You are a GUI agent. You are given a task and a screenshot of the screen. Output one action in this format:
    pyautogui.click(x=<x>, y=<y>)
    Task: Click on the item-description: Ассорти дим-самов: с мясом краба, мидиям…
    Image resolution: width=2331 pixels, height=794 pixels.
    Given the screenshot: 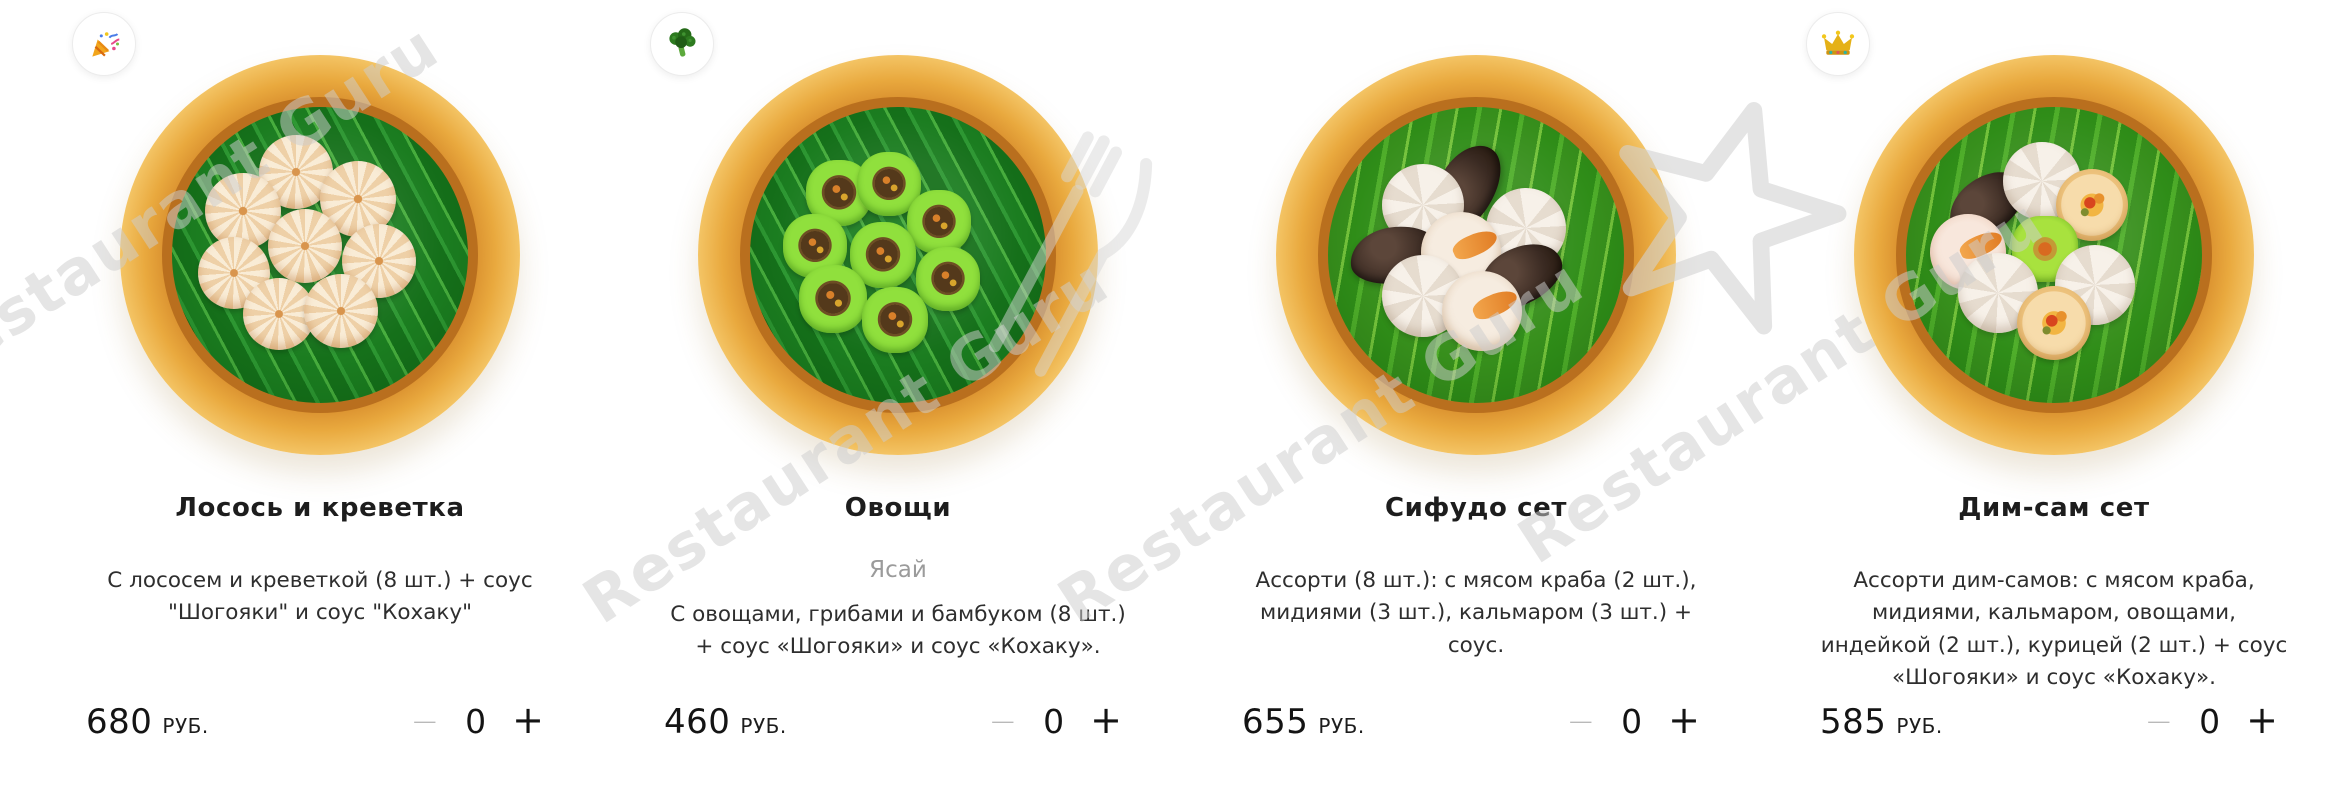 What is the action you would take?
    pyautogui.click(x=2054, y=629)
    